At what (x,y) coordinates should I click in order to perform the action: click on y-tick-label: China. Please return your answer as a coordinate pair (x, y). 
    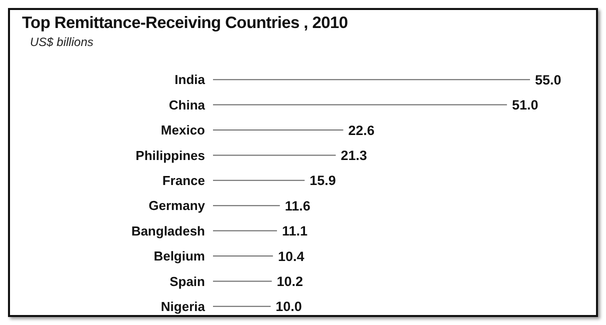
    Looking at the image, I should click on (187, 104).